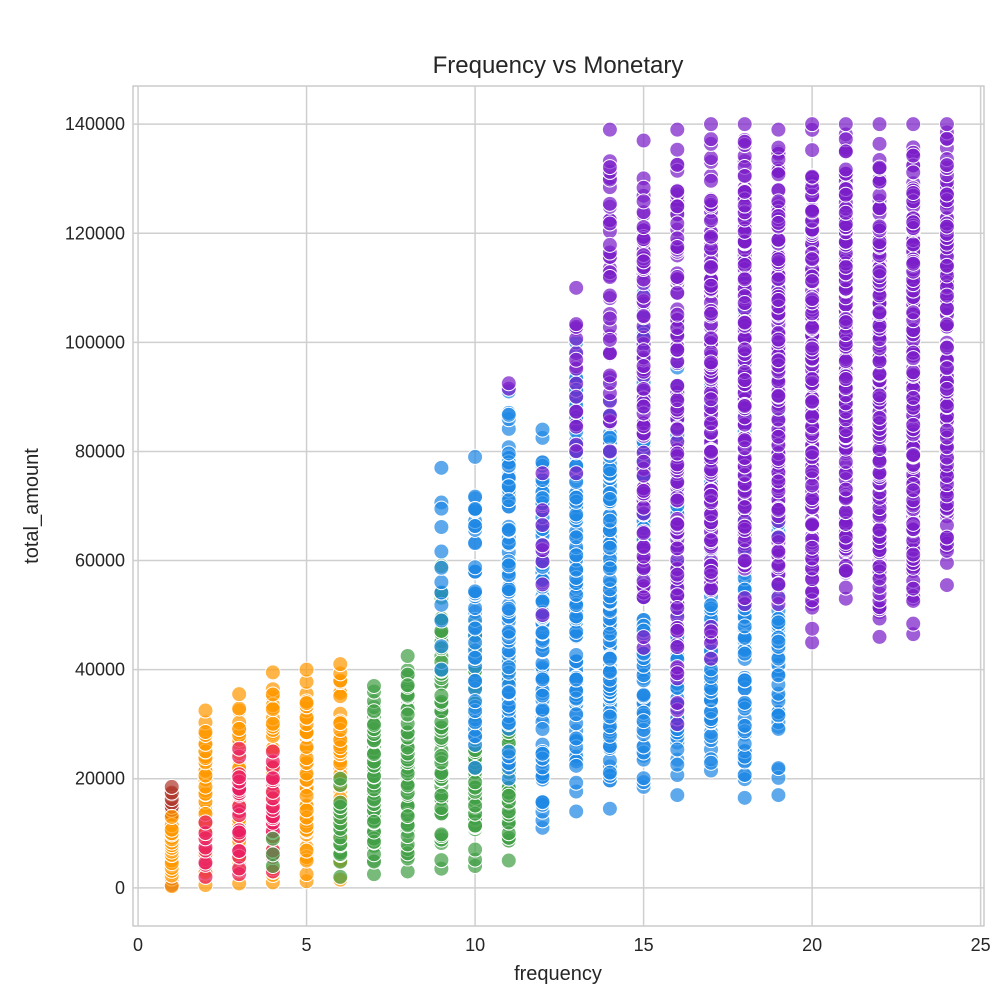 This screenshot has width=1004, height=992. I want to click on y-tick-label: 40000, so click(100, 670).